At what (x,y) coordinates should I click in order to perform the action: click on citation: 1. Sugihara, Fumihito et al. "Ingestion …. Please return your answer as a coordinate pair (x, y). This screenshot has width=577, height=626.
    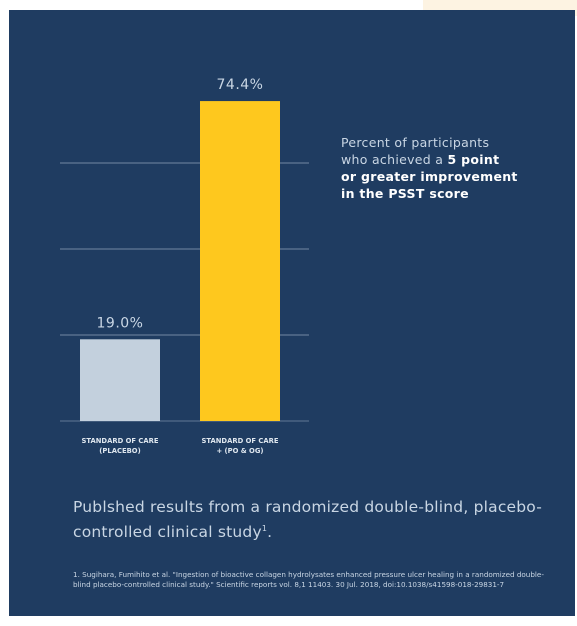
    Looking at the image, I should click on (308, 579).